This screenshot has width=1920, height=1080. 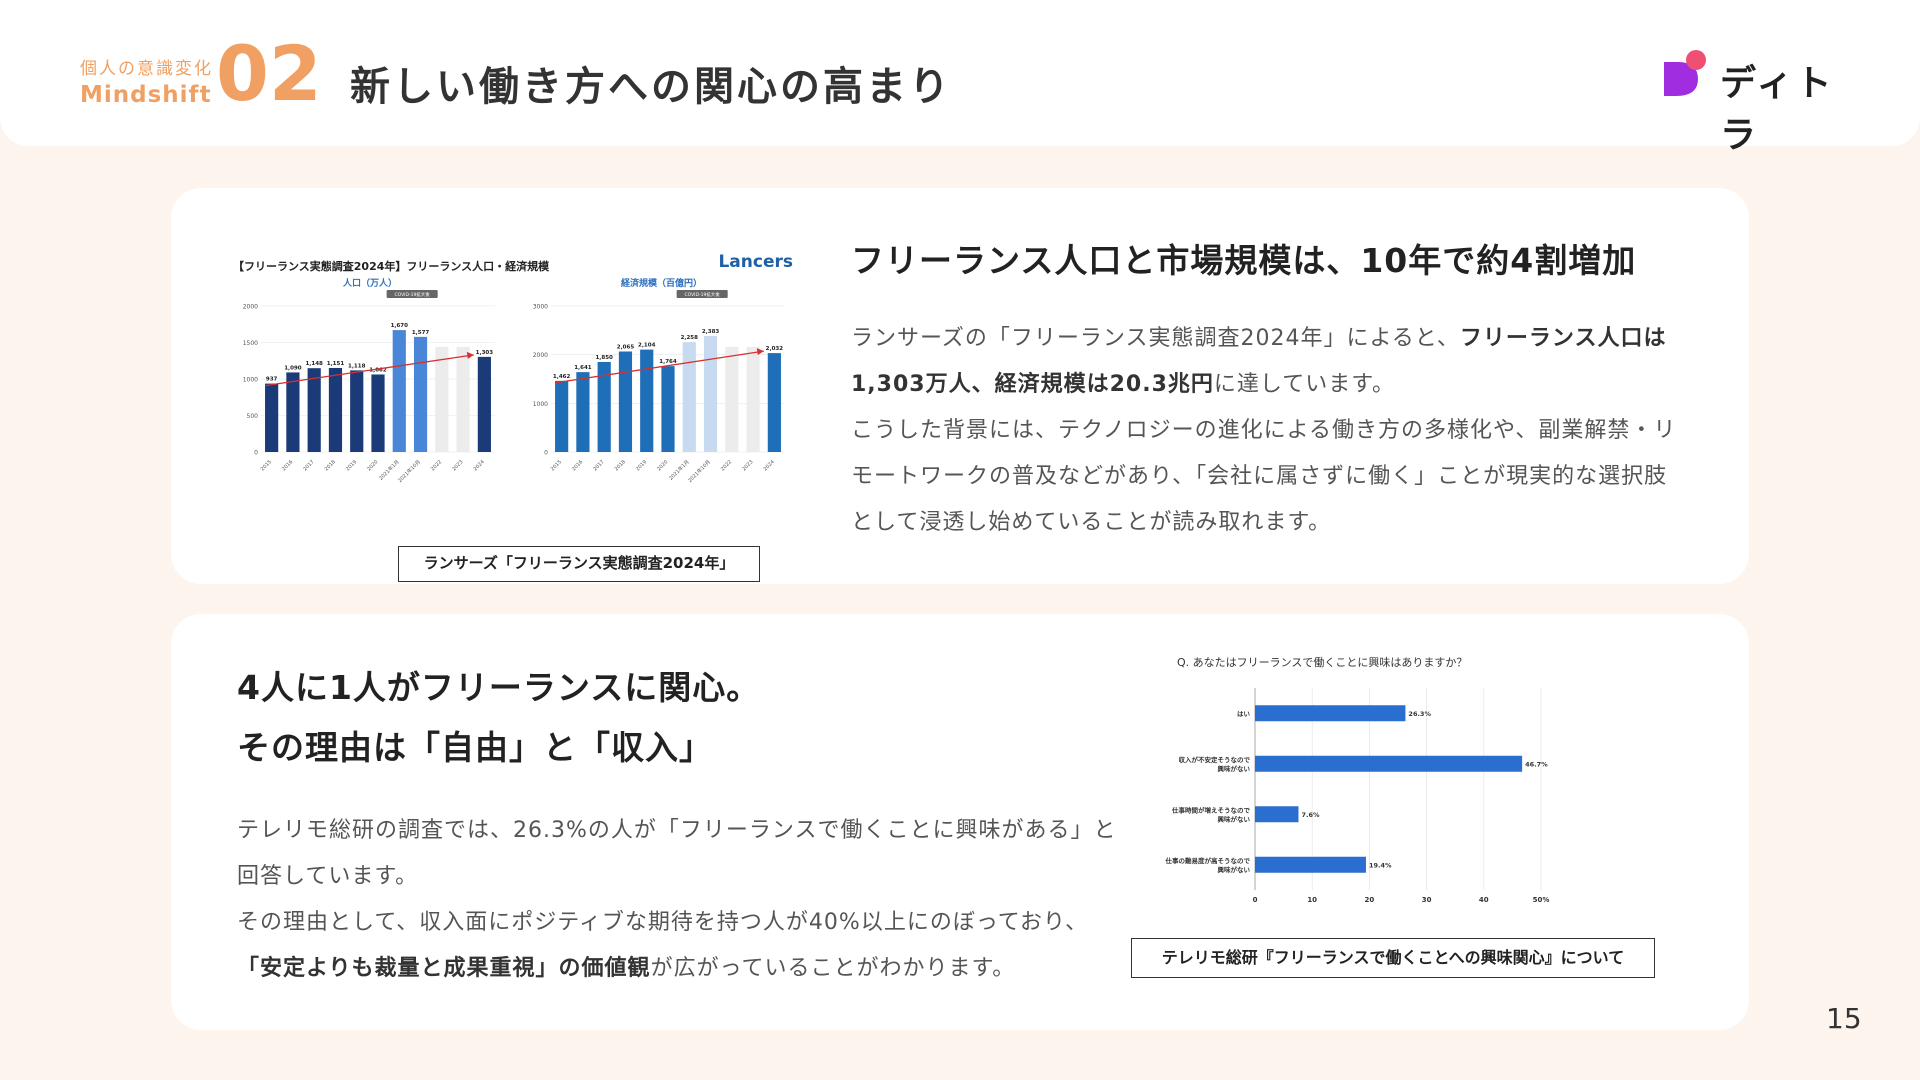 What do you see at coordinates (668, 362) in the screenshot?
I see `data-label: 1,764` at bounding box center [668, 362].